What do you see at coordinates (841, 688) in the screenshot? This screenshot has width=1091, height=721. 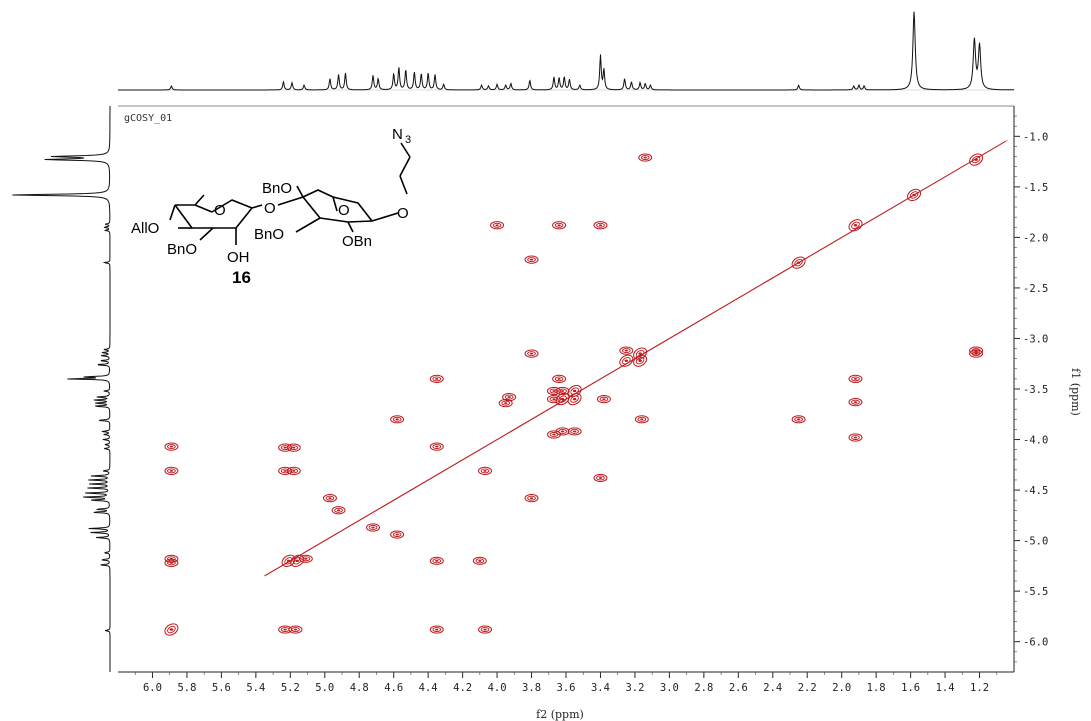 I see `x-tick-label: 2.0` at bounding box center [841, 688].